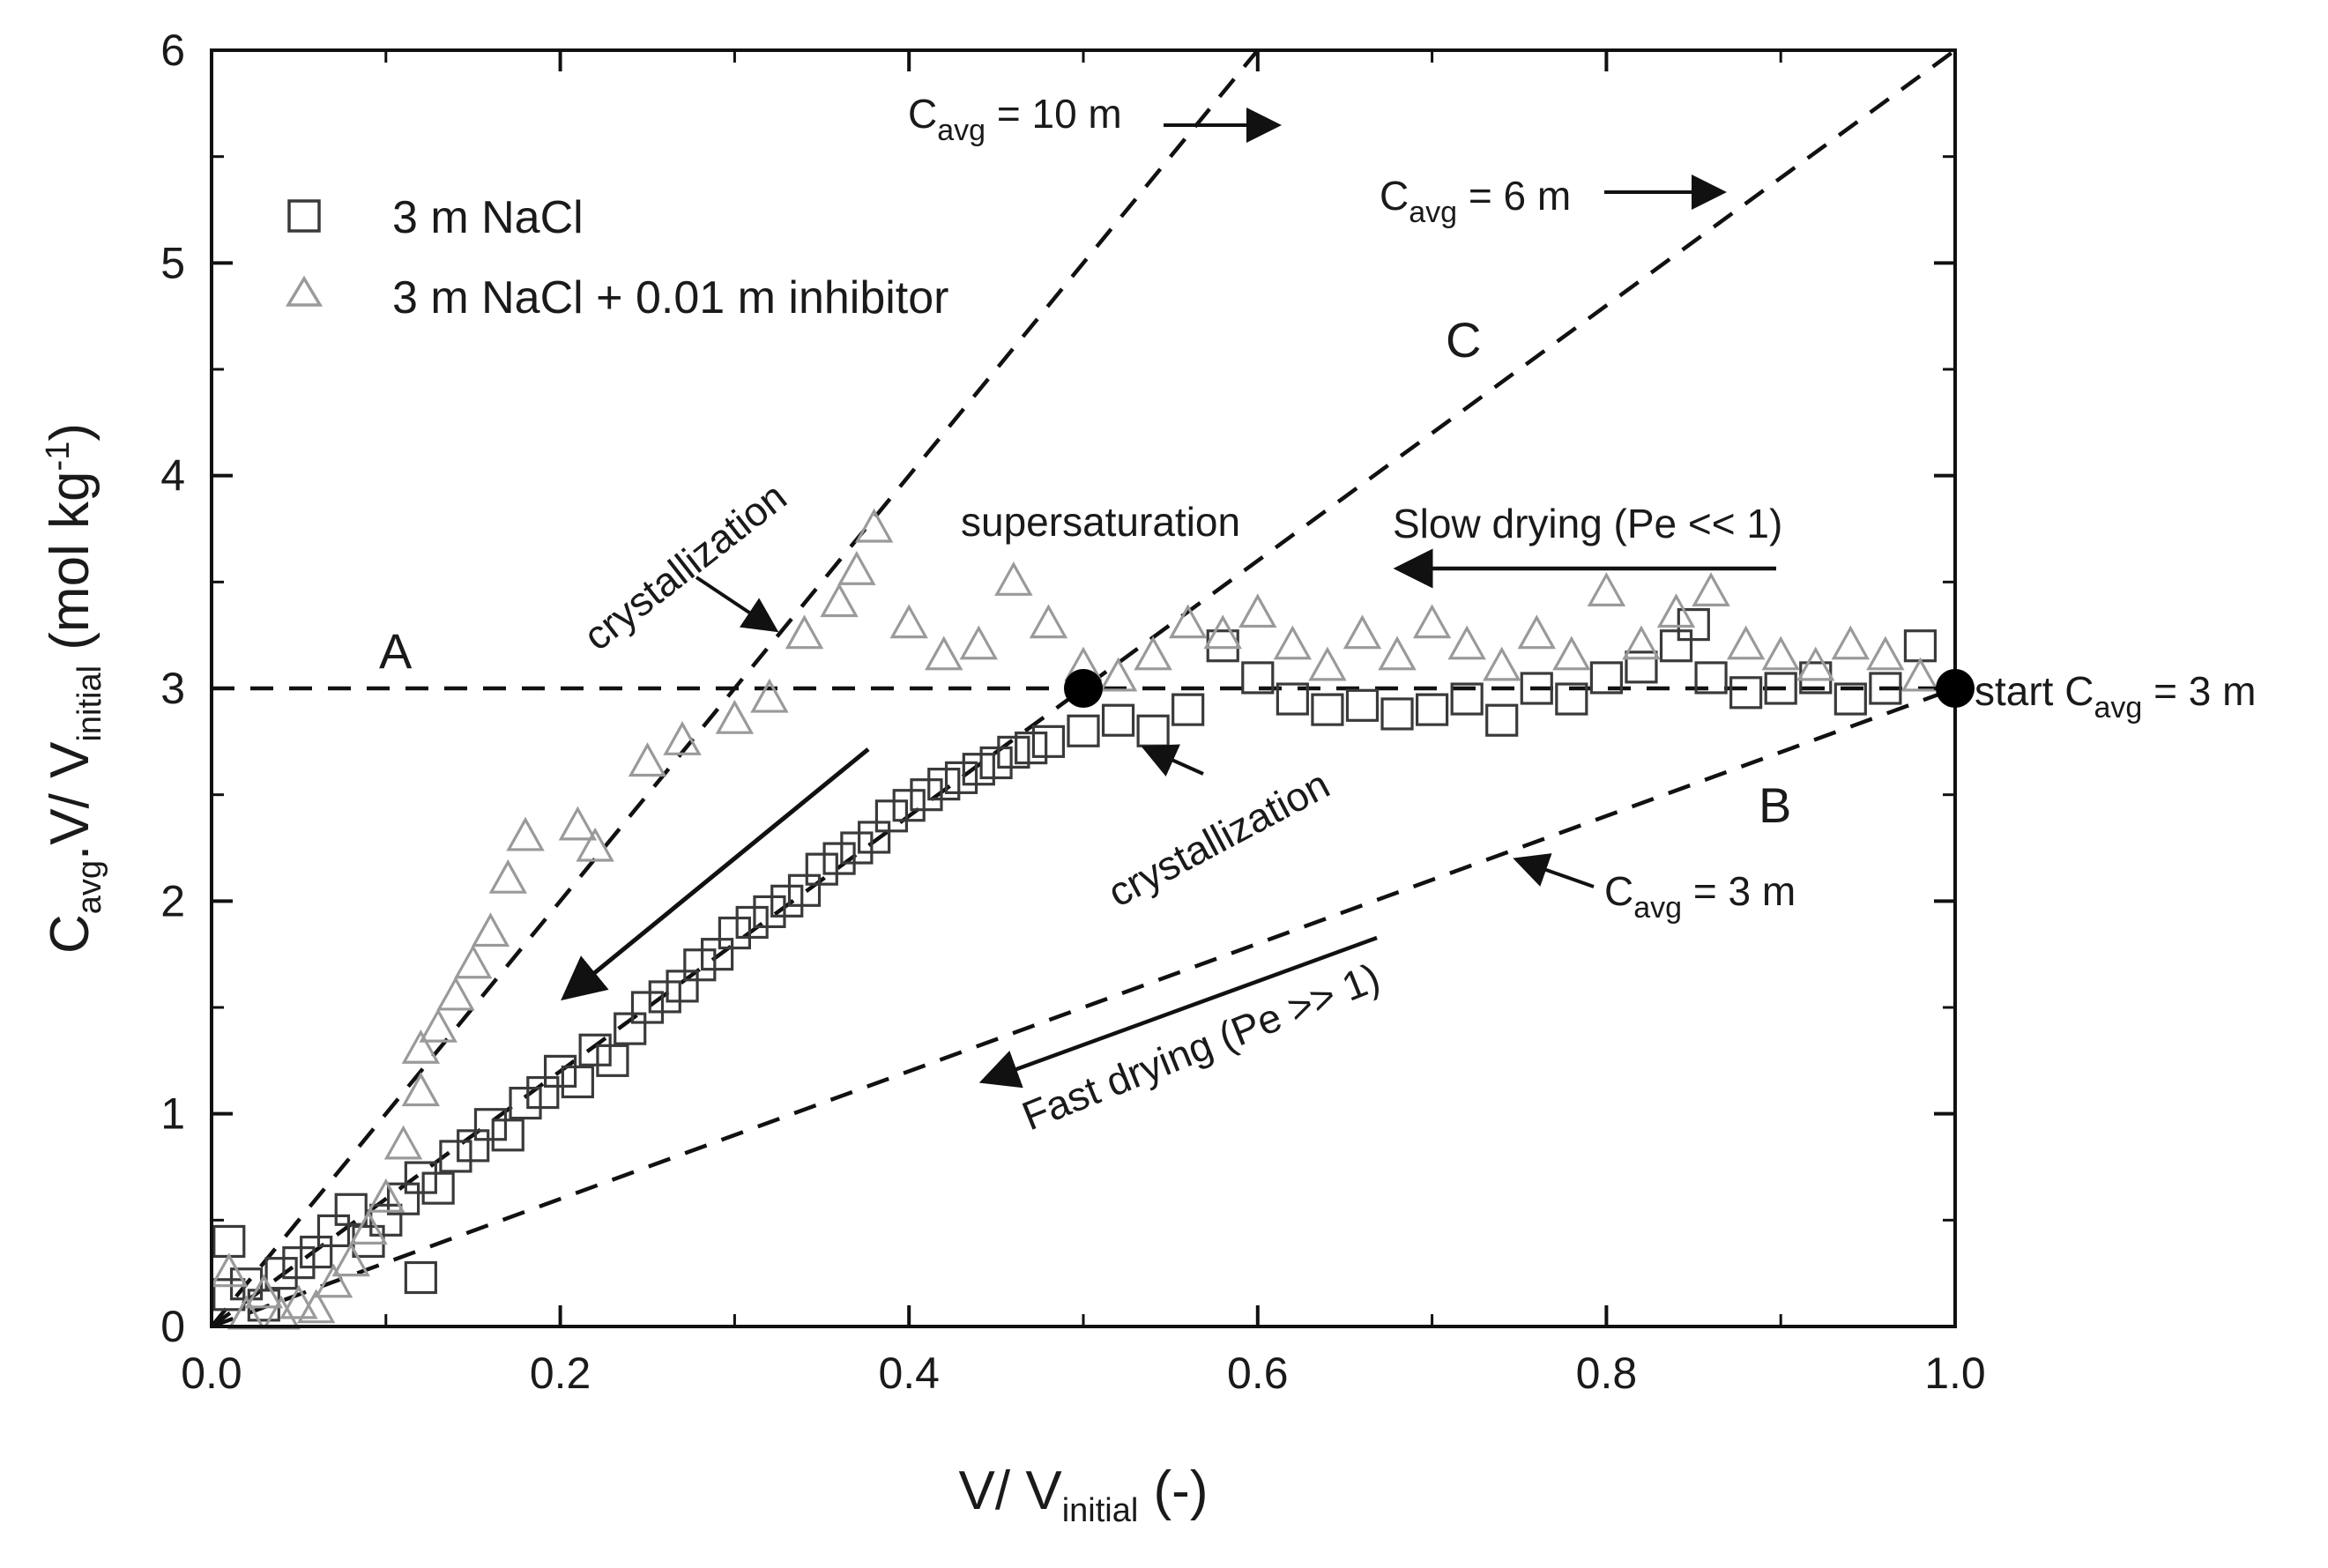 The width and height of the screenshot is (2328, 1568). What do you see at coordinates (737, 604) in the screenshot?
I see `crystallization-arrow-upper` at bounding box center [737, 604].